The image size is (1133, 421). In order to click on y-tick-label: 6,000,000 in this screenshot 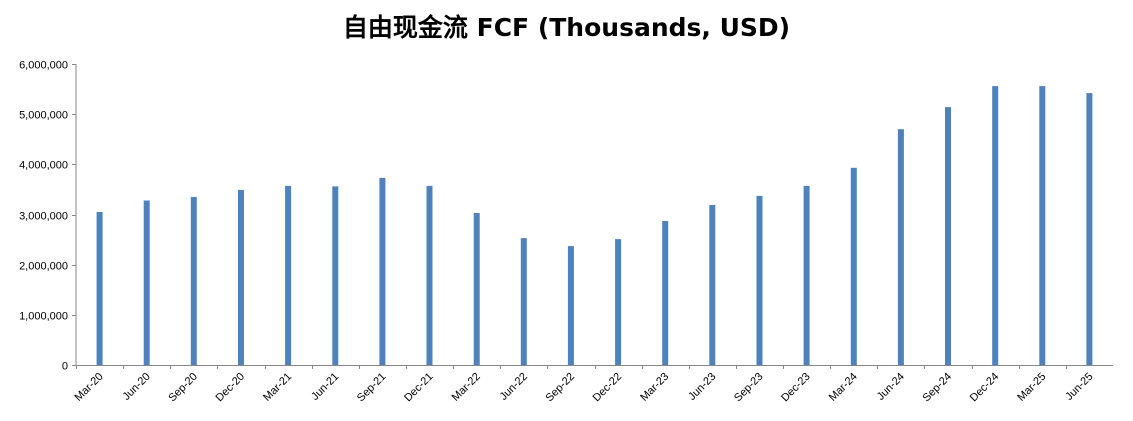, I will do `click(43, 66)`.